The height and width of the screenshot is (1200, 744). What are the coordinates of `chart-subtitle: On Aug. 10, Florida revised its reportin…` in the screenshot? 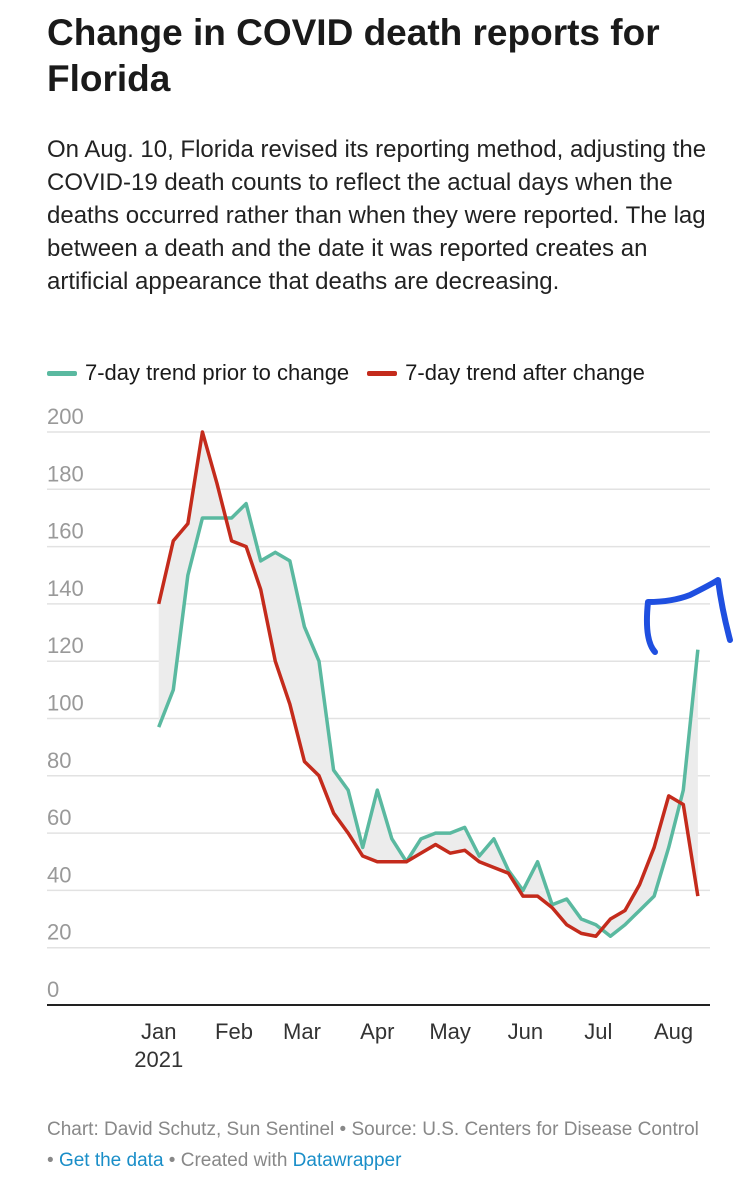 It's located at (377, 215).